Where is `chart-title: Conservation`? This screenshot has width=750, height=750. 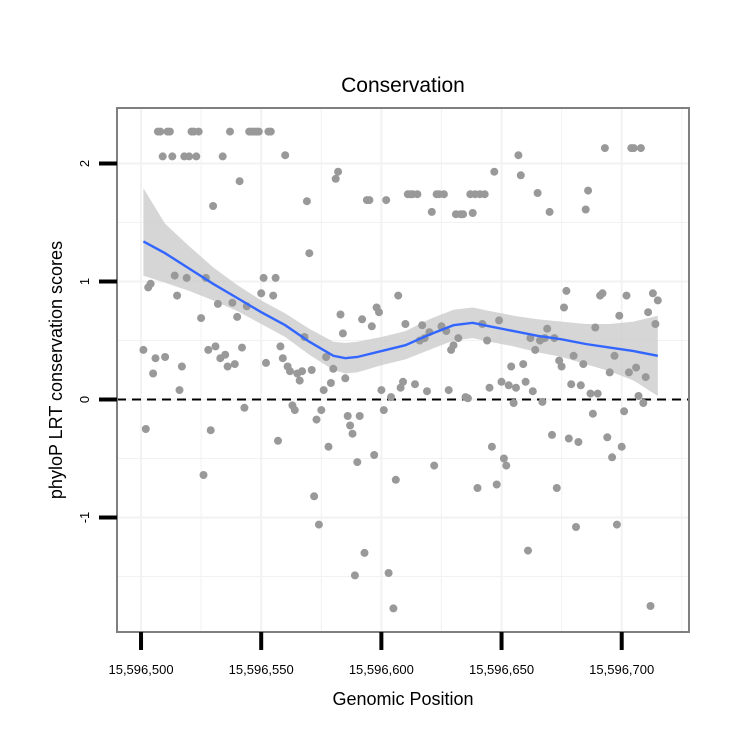 chart-title: Conservation is located at coordinates (403, 85).